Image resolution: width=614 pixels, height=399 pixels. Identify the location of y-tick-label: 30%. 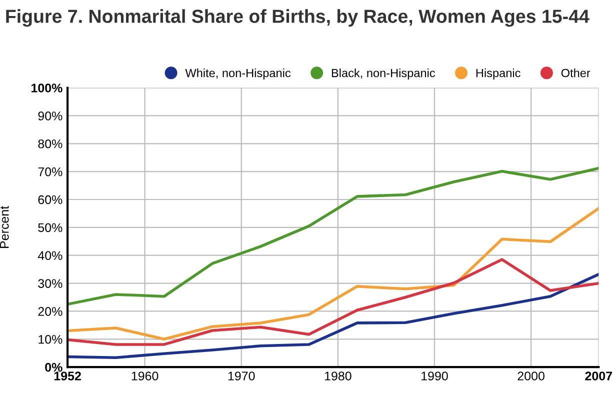
(50, 283).